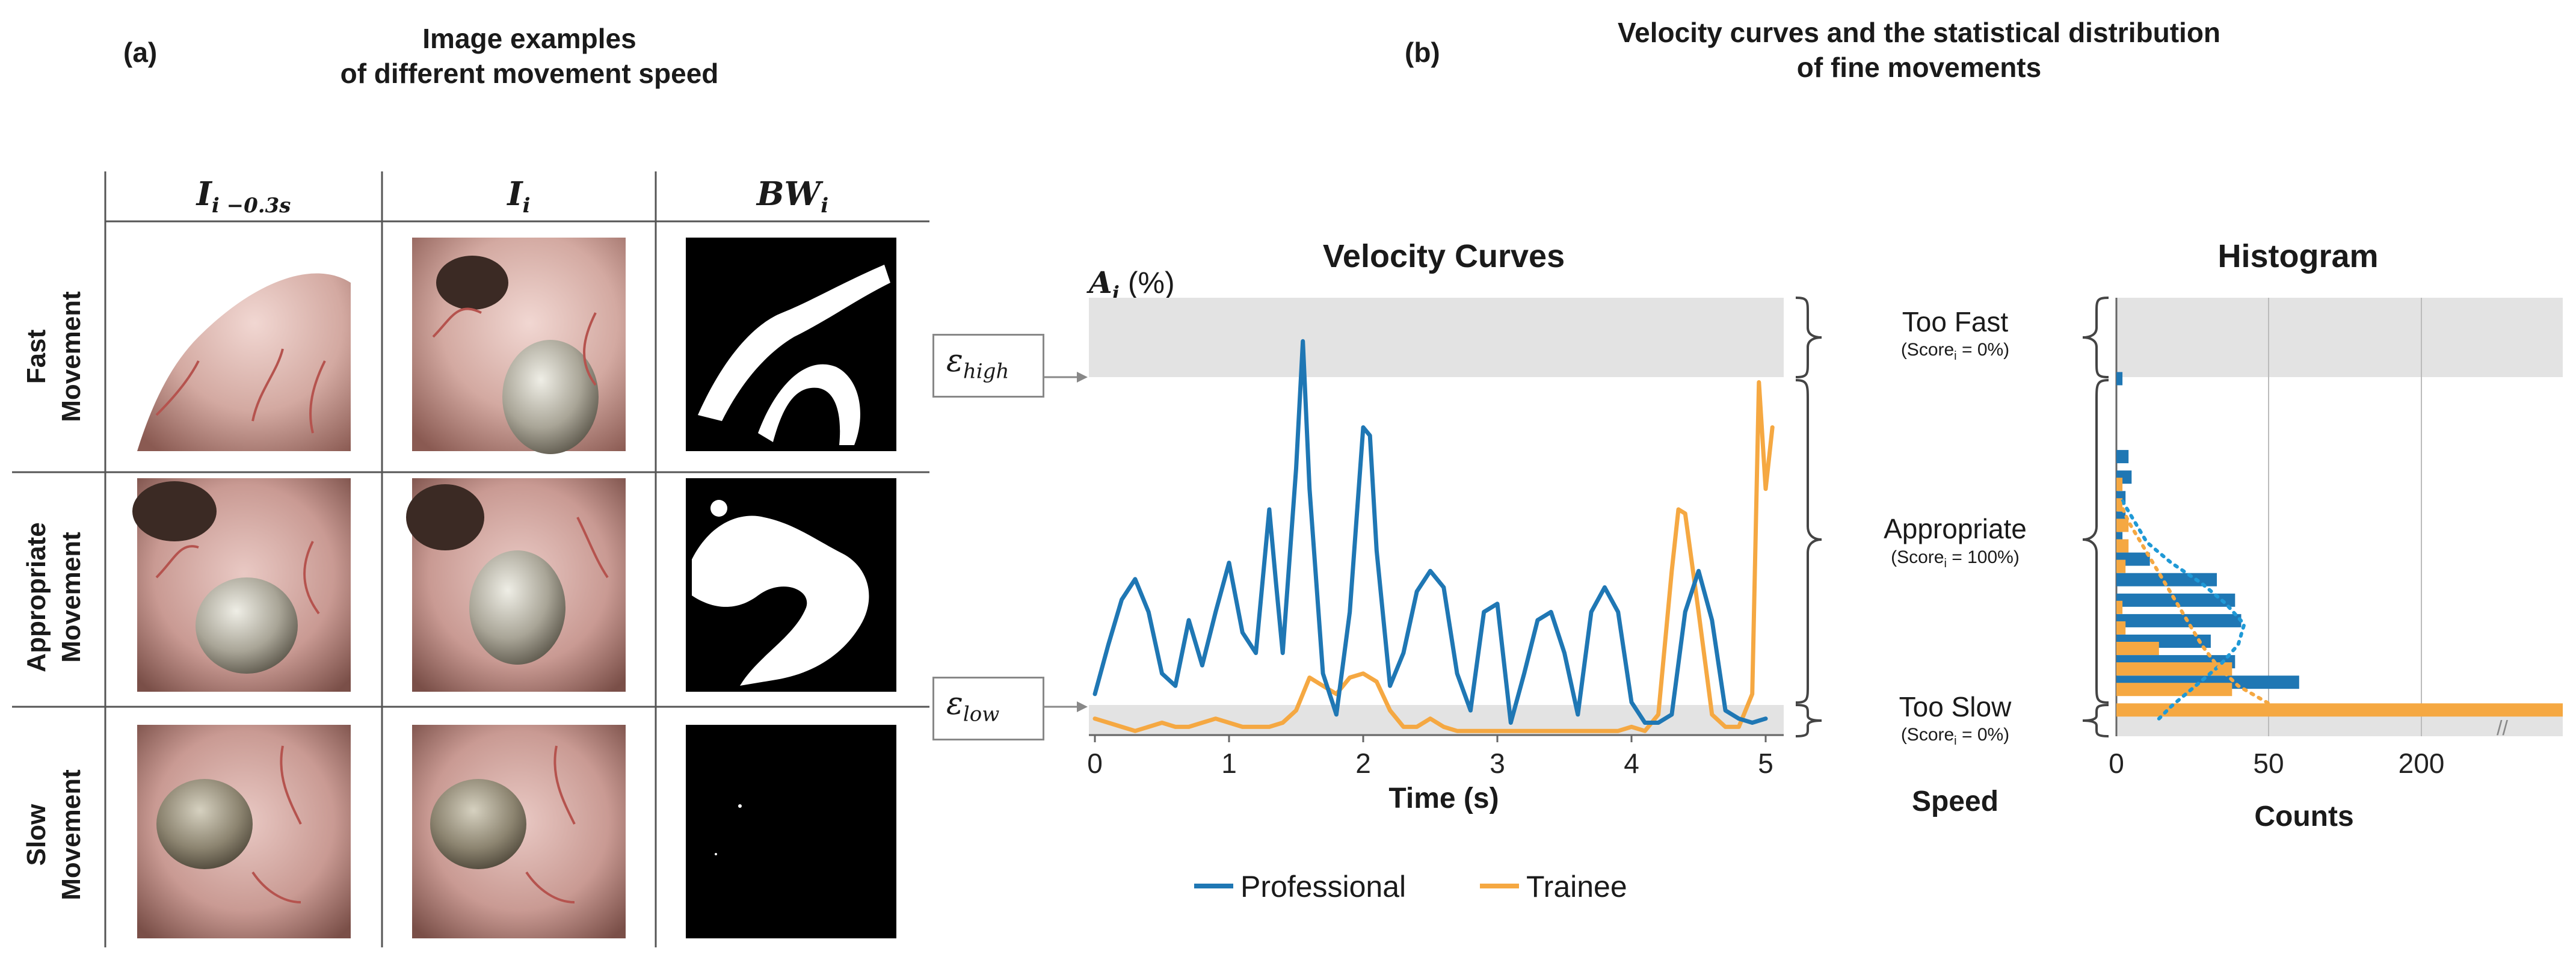 The width and height of the screenshot is (2576, 957). What do you see at coordinates (519, 831) in the screenshot?
I see `image-slow-curr` at bounding box center [519, 831].